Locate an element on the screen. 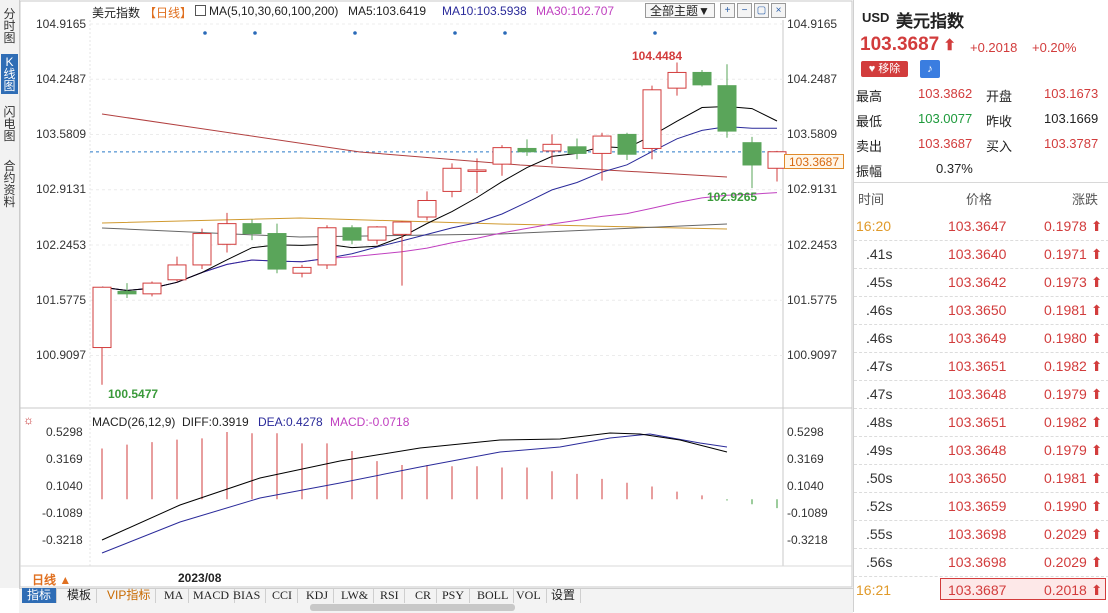 The width and height of the screenshot is (1108, 613). zoom-in-icon: + is located at coordinates (727, 10).